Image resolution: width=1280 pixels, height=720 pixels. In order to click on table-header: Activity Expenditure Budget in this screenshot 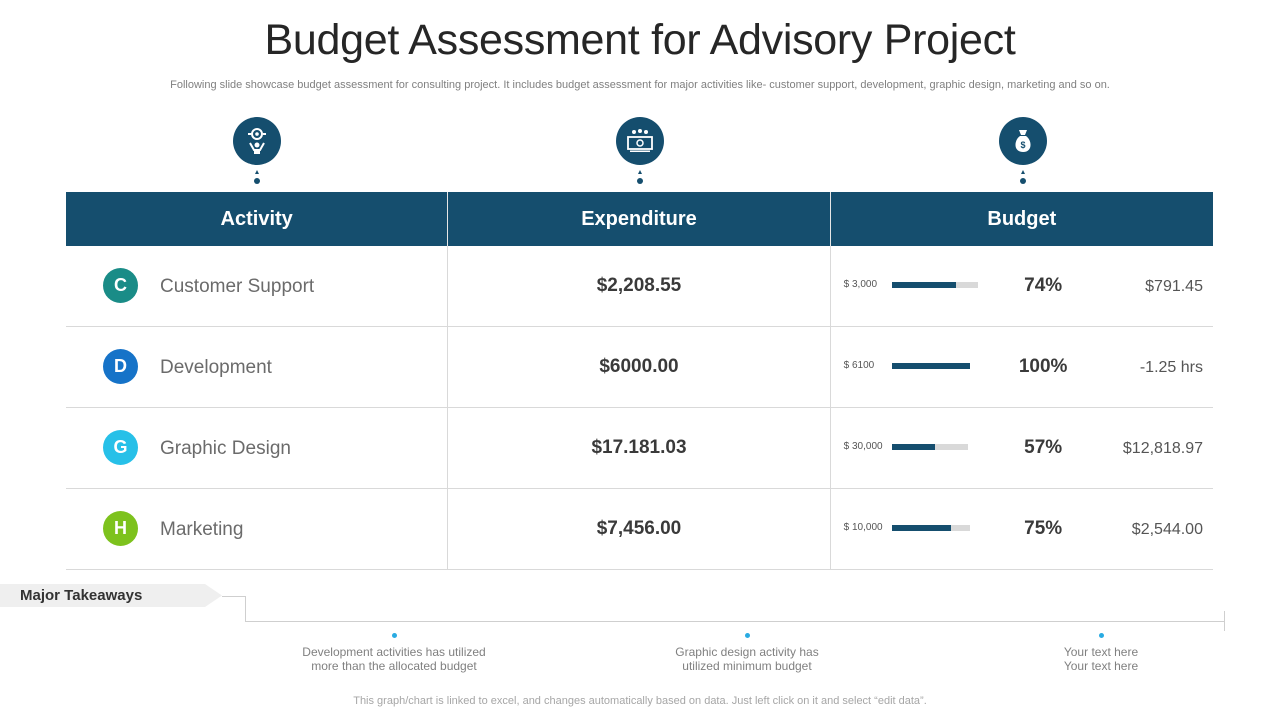, I will do `click(639, 219)`.